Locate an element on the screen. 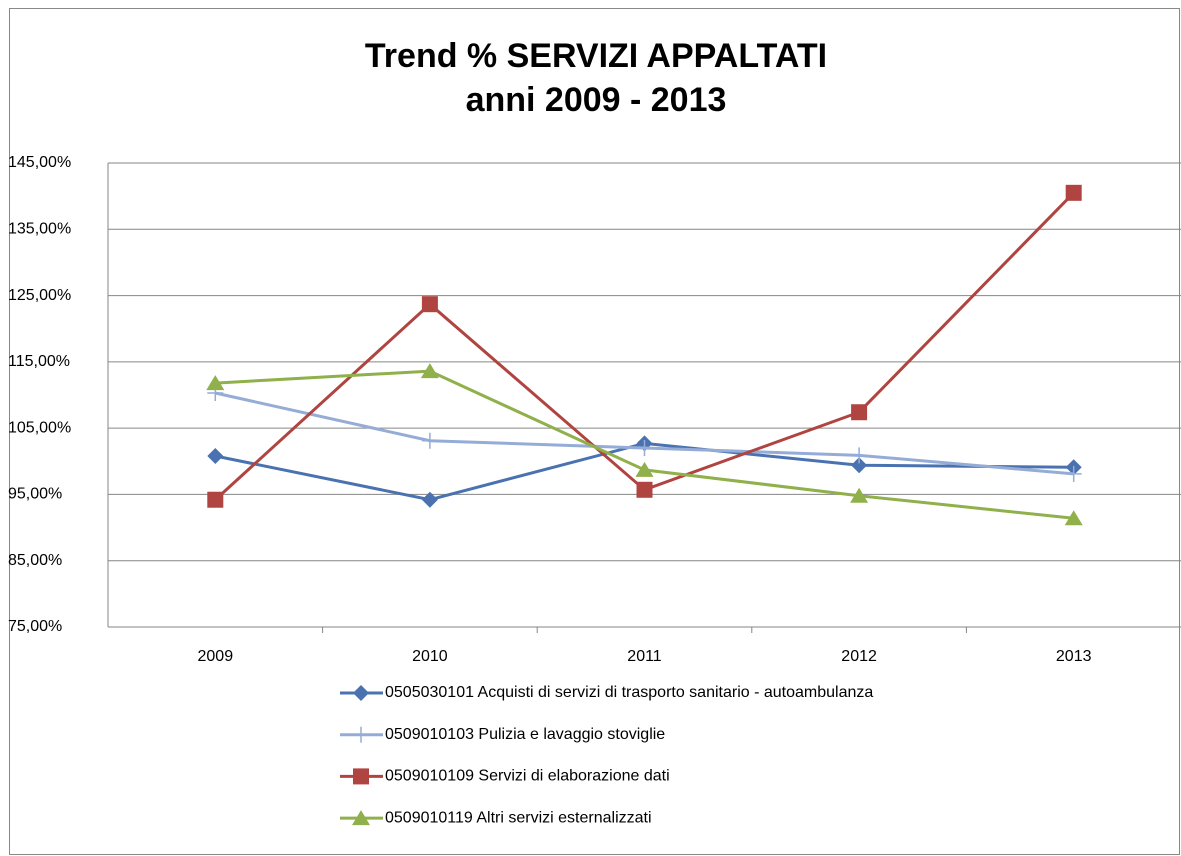 The image size is (1181, 856). x-tick-label: 2010 is located at coordinates (430, 656).